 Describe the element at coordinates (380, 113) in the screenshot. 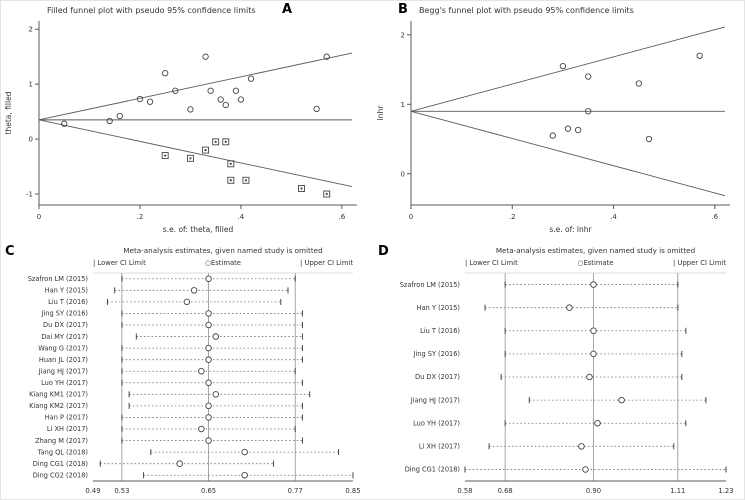

I see `svg-text: lnhr` at that location.